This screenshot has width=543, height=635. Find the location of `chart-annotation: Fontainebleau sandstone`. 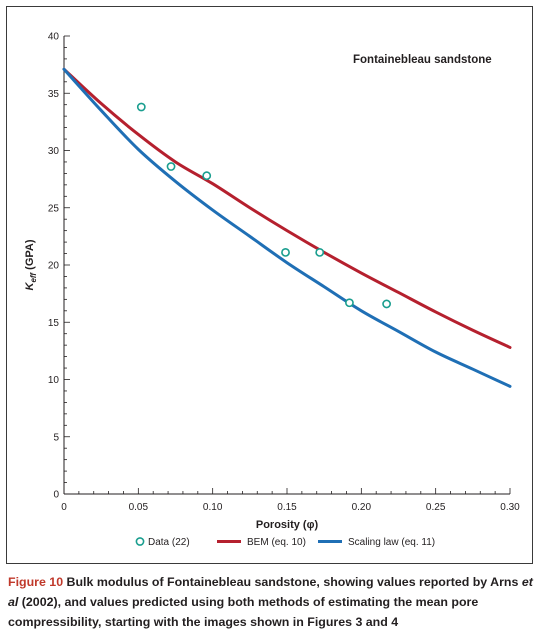

chart-annotation: Fontainebleau sandstone is located at coordinates (422, 60).